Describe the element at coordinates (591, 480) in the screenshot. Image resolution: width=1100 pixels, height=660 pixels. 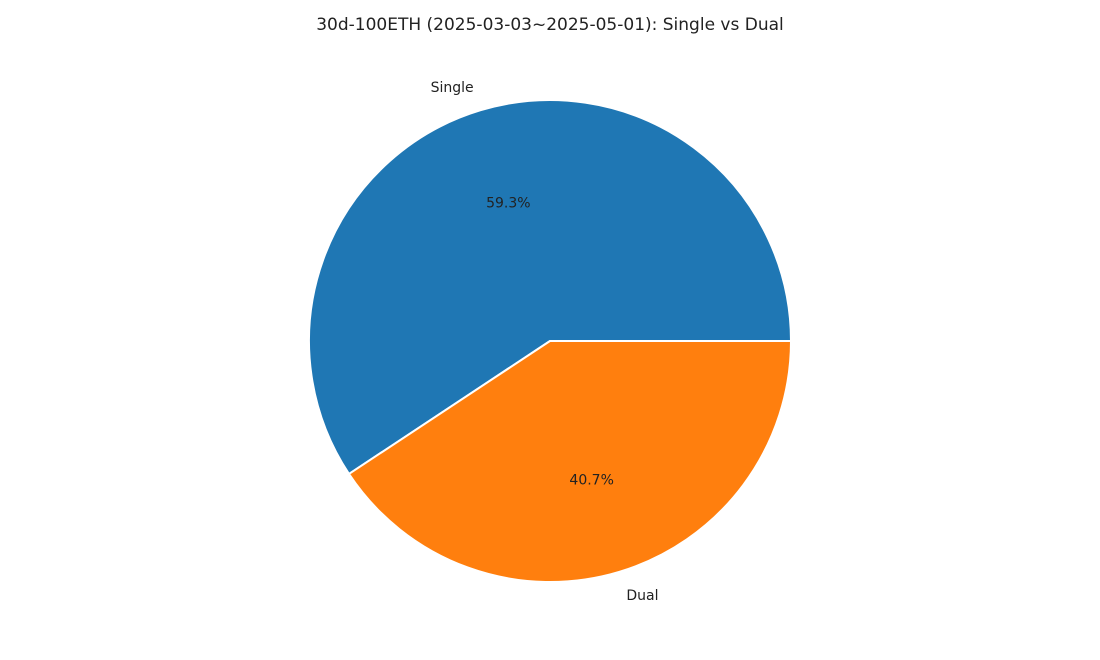
I see `slice-percent-dual: 40.7%` at that location.